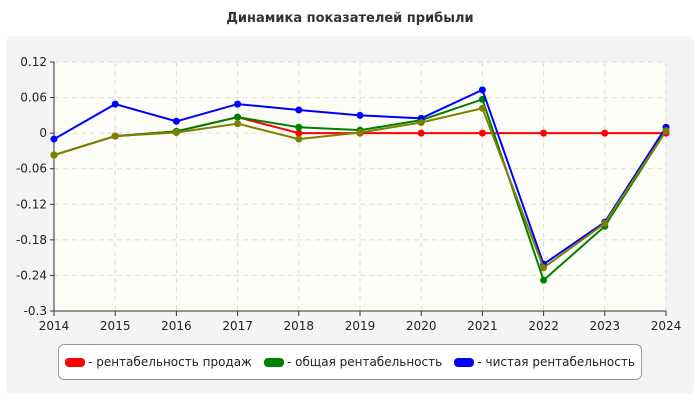  I want to click on legend-label: - рентабельность продаж, so click(170, 362).